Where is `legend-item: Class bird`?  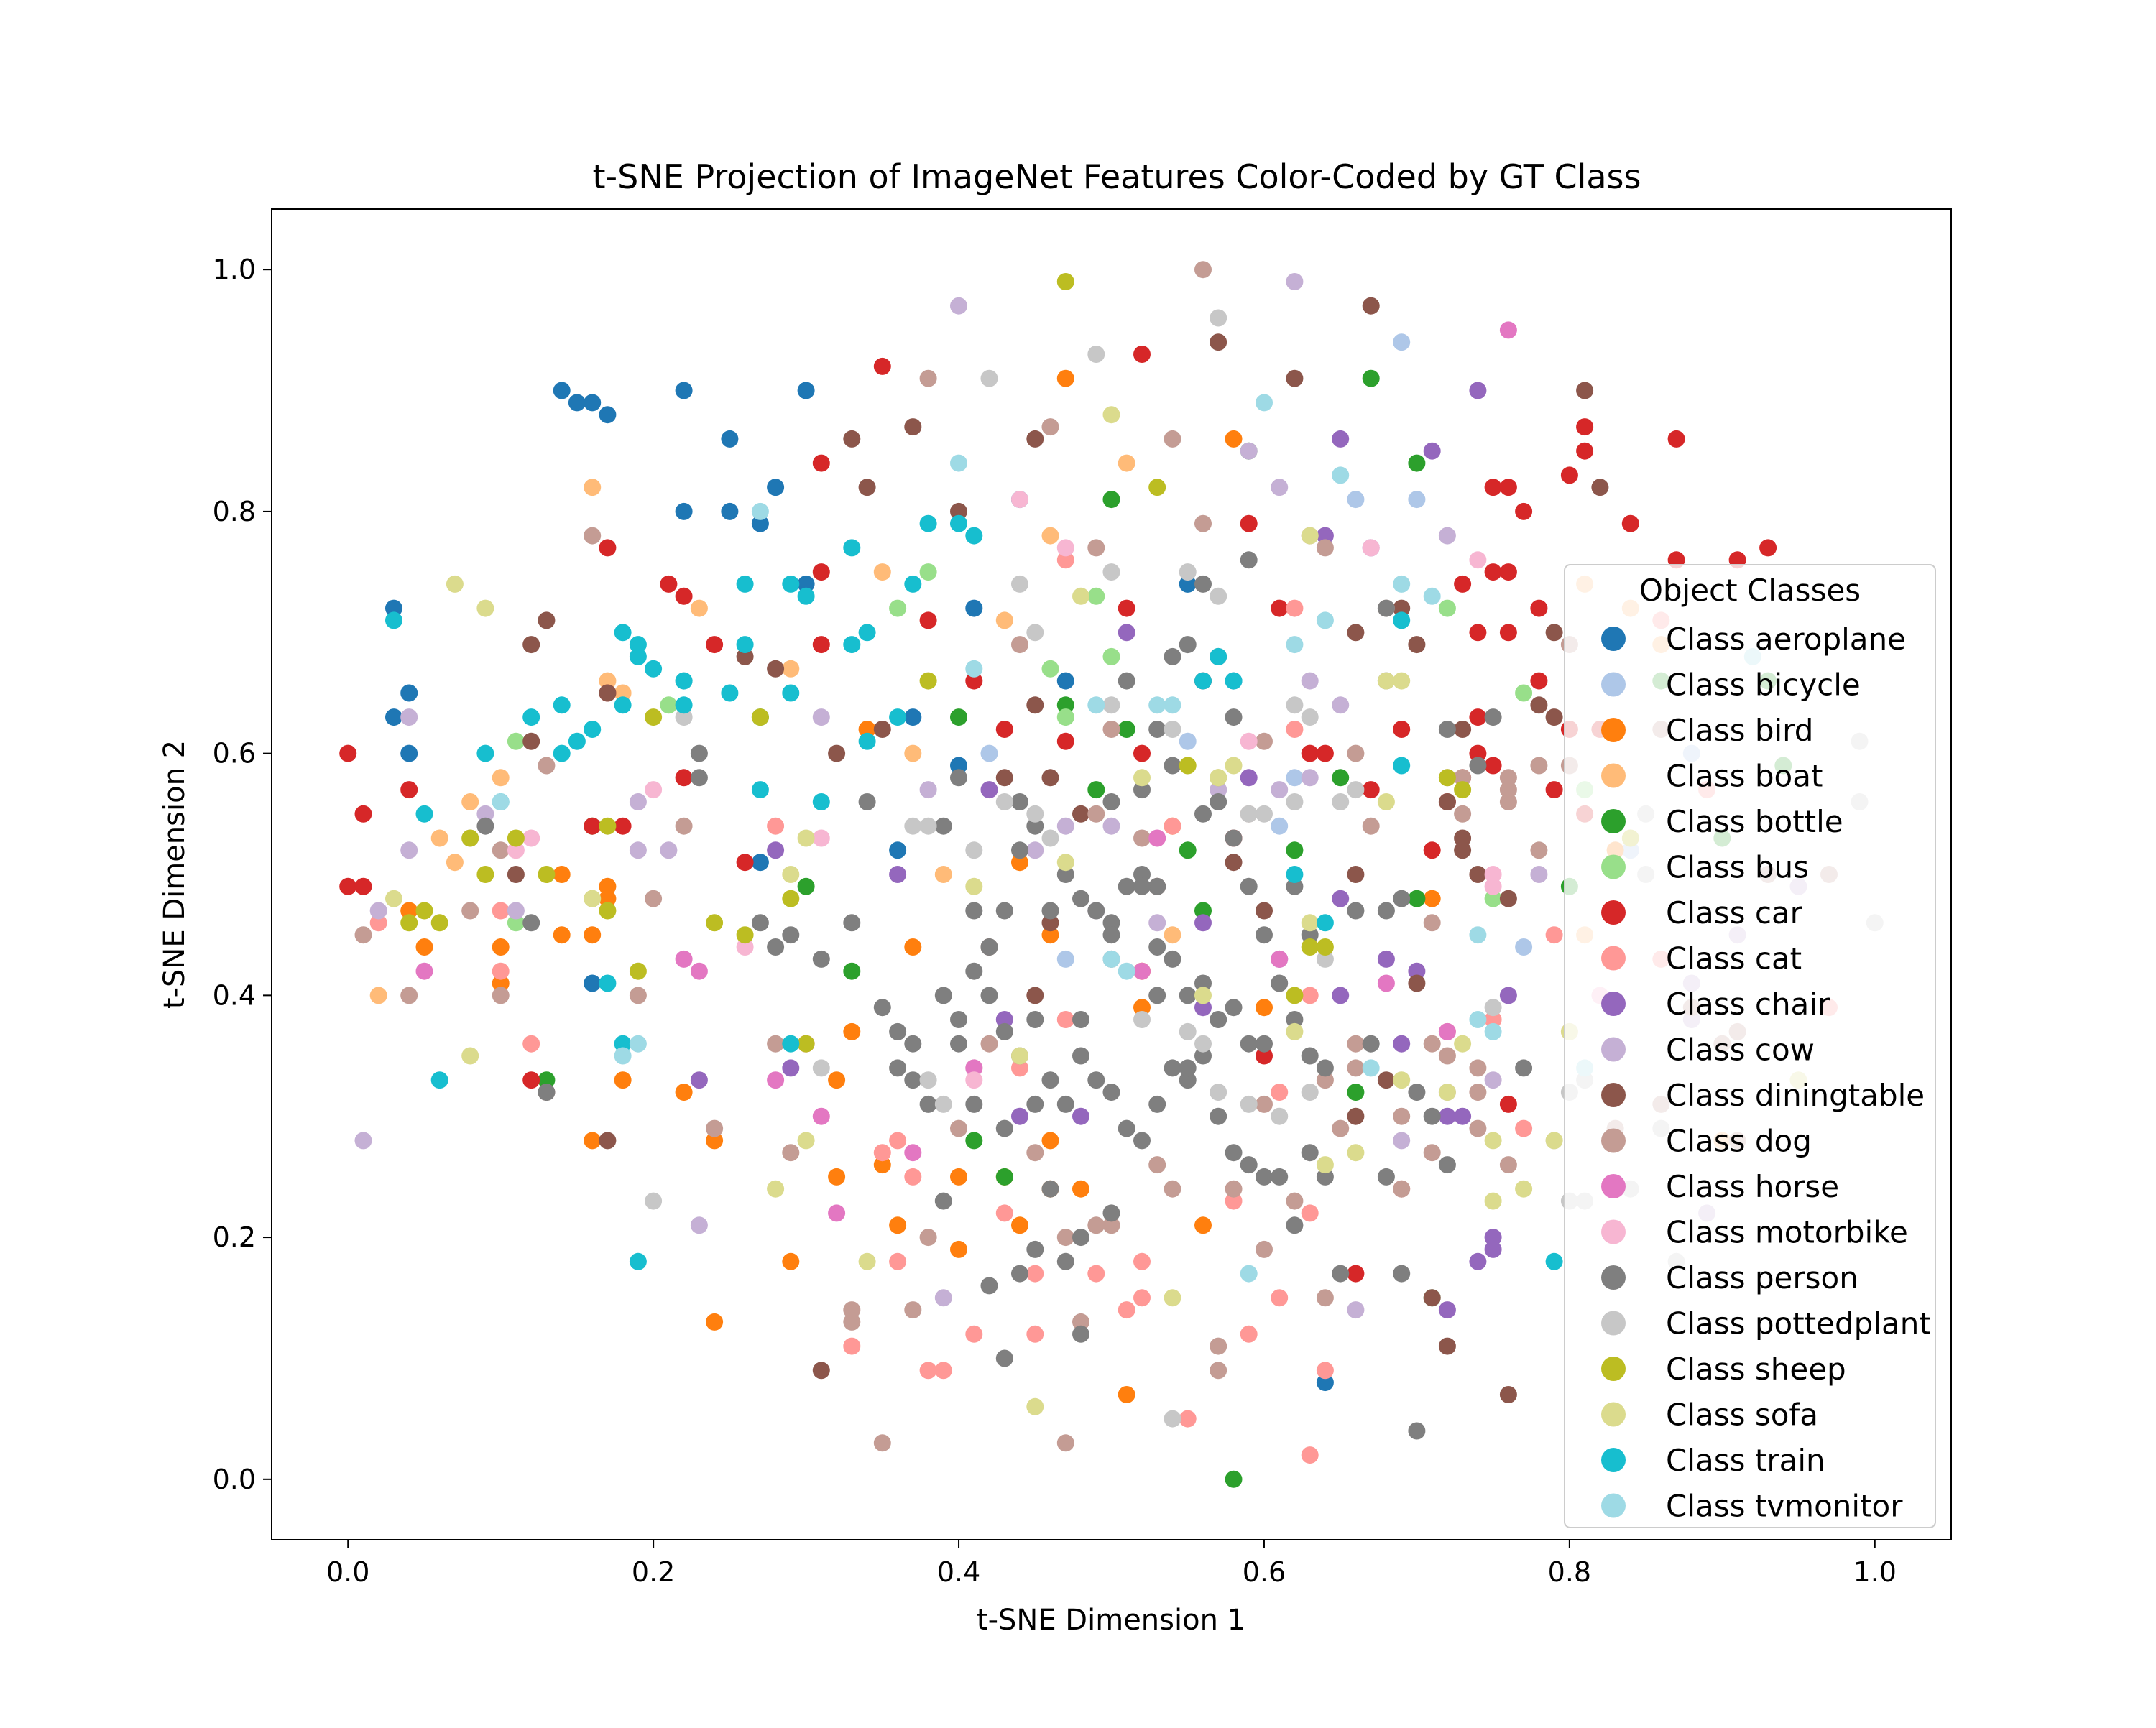 legend-item: Class bird is located at coordinates (1707, 730).